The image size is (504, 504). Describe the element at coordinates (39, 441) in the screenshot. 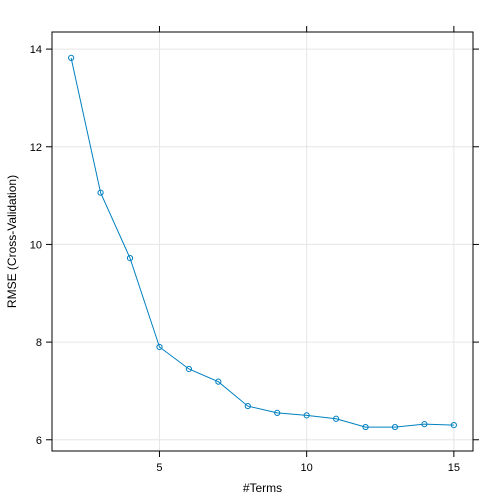

I see `y-tick-label: 6` at that location.